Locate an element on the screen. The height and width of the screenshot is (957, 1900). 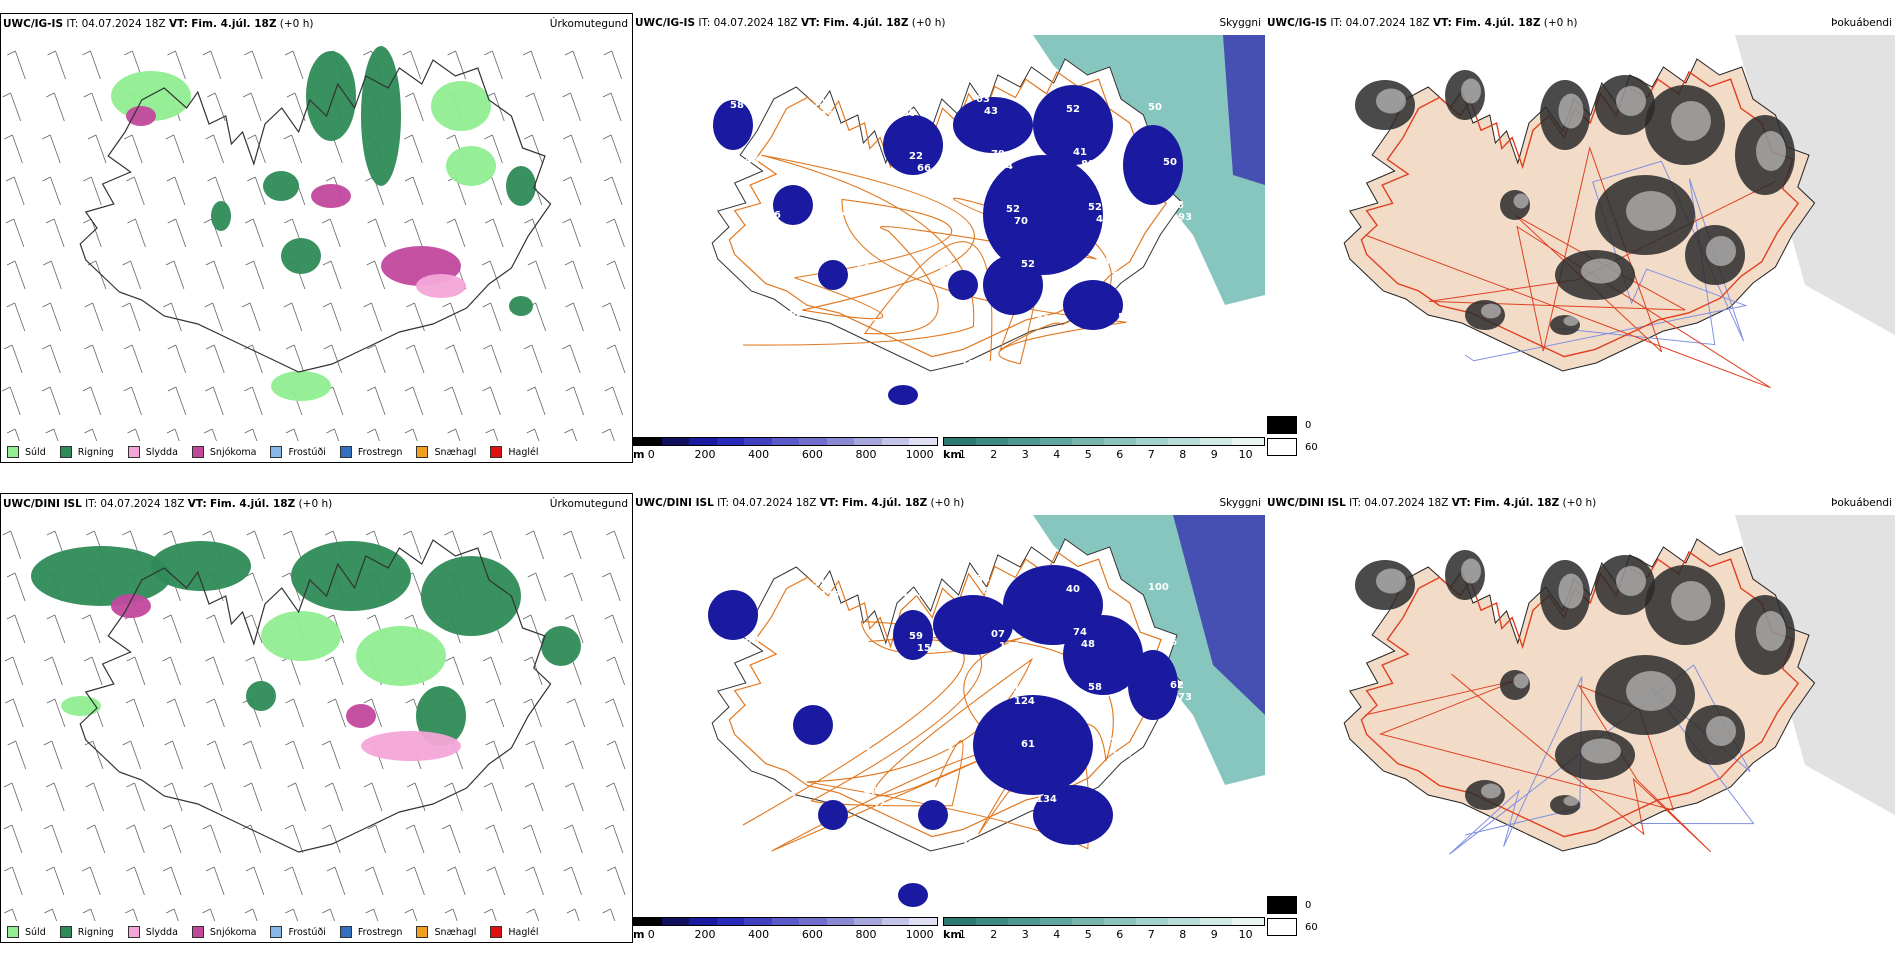
colorbar-tick: 1 is located at coordinates (962, 454).